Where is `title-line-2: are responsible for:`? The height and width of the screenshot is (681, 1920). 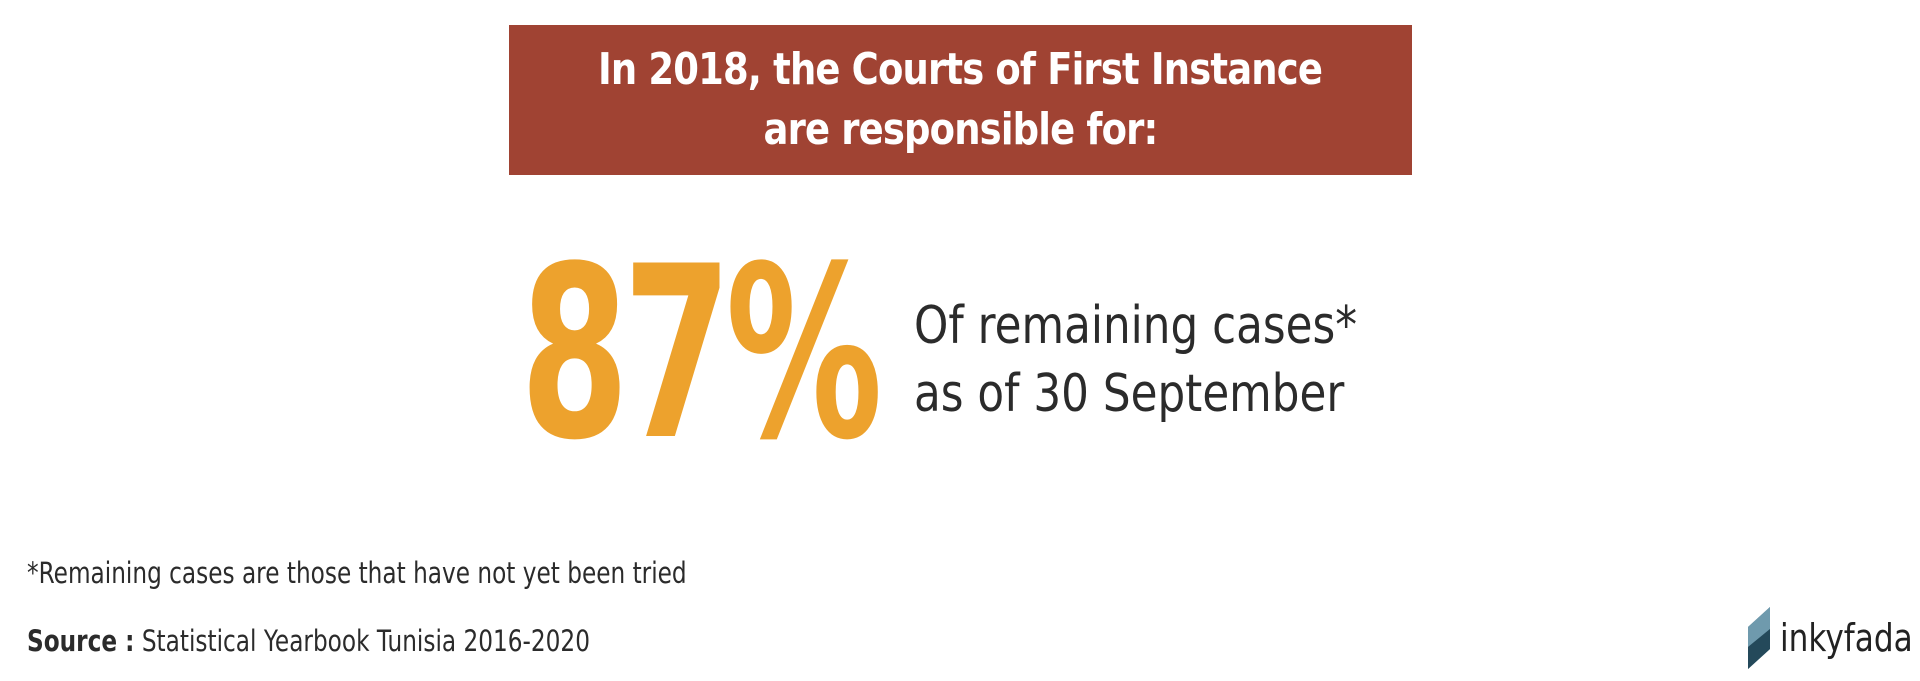 title-line-2: are responsible for: is located at coordinates (961, 129).